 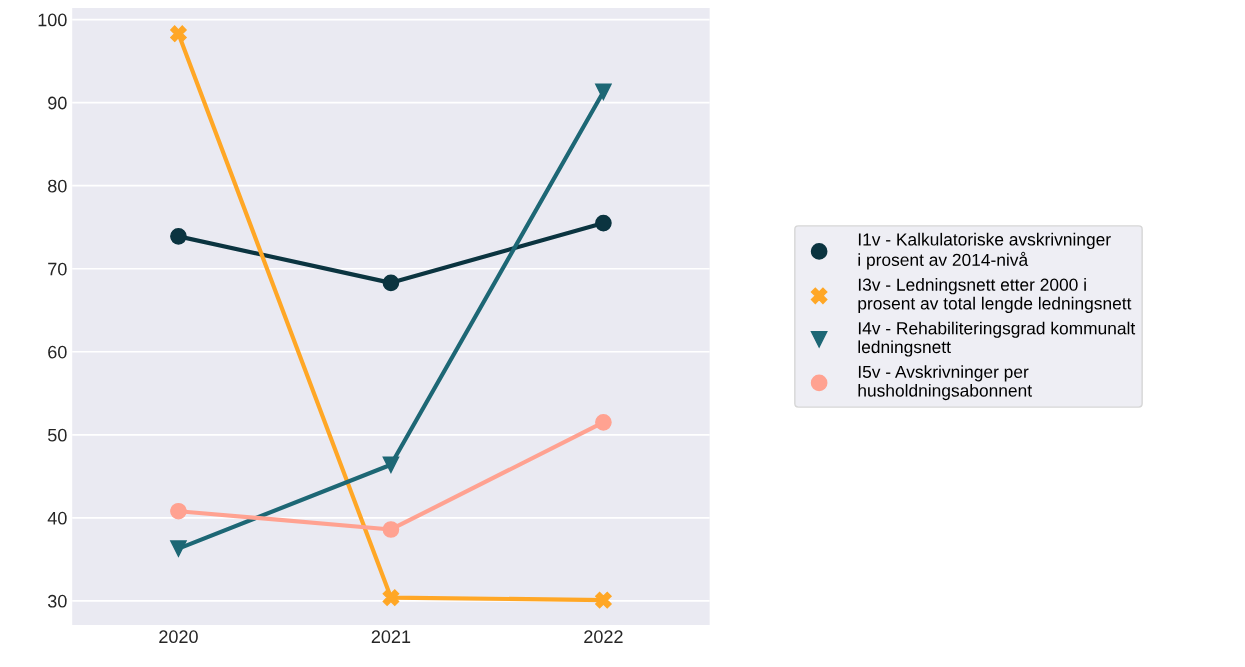 What do you see at coordinates (57, 103) in the screenshot?
I see `y-tick-label: 90` at bounding box center [57, 103].